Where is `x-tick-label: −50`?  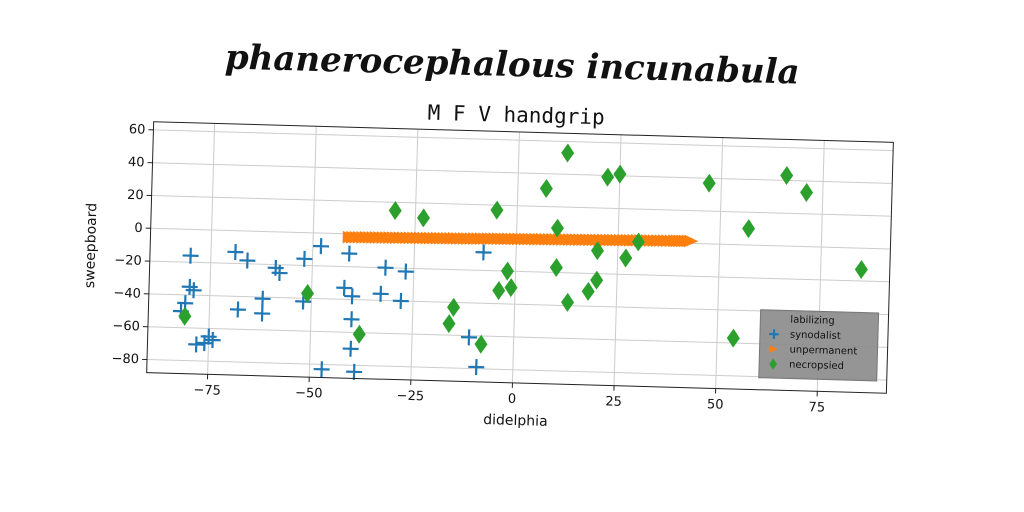 x-tick-label: −50 is located at coordinates (309, 394).